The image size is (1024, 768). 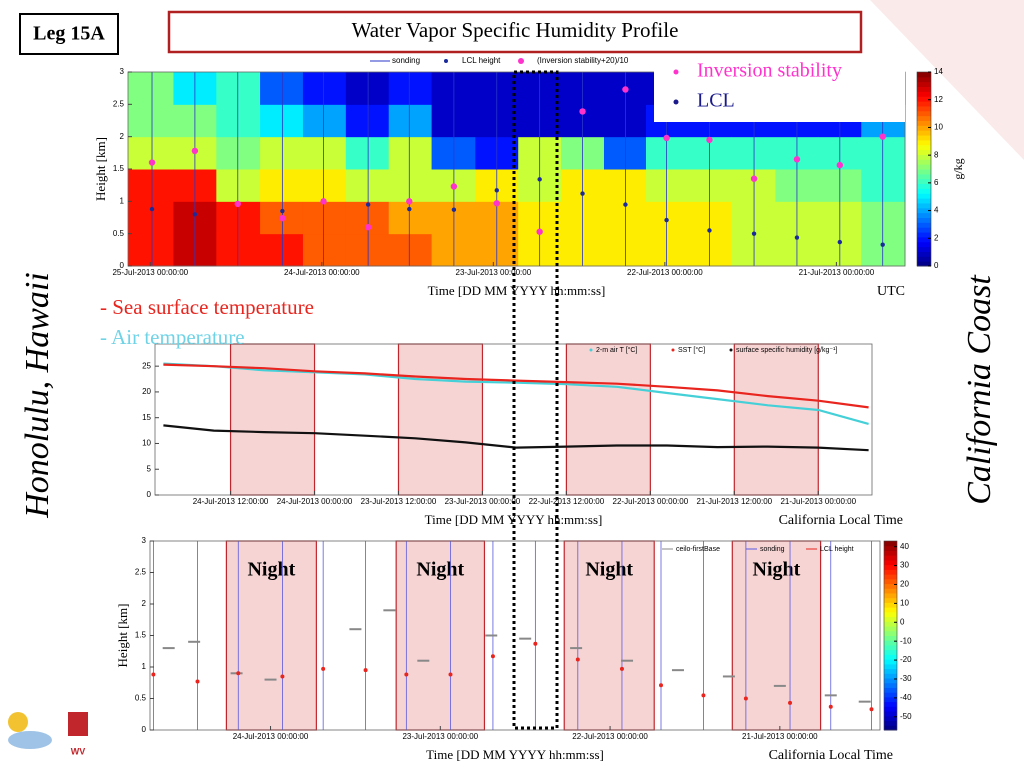 I want to click on colorbar-label: -50, so click(x=906, y=716).